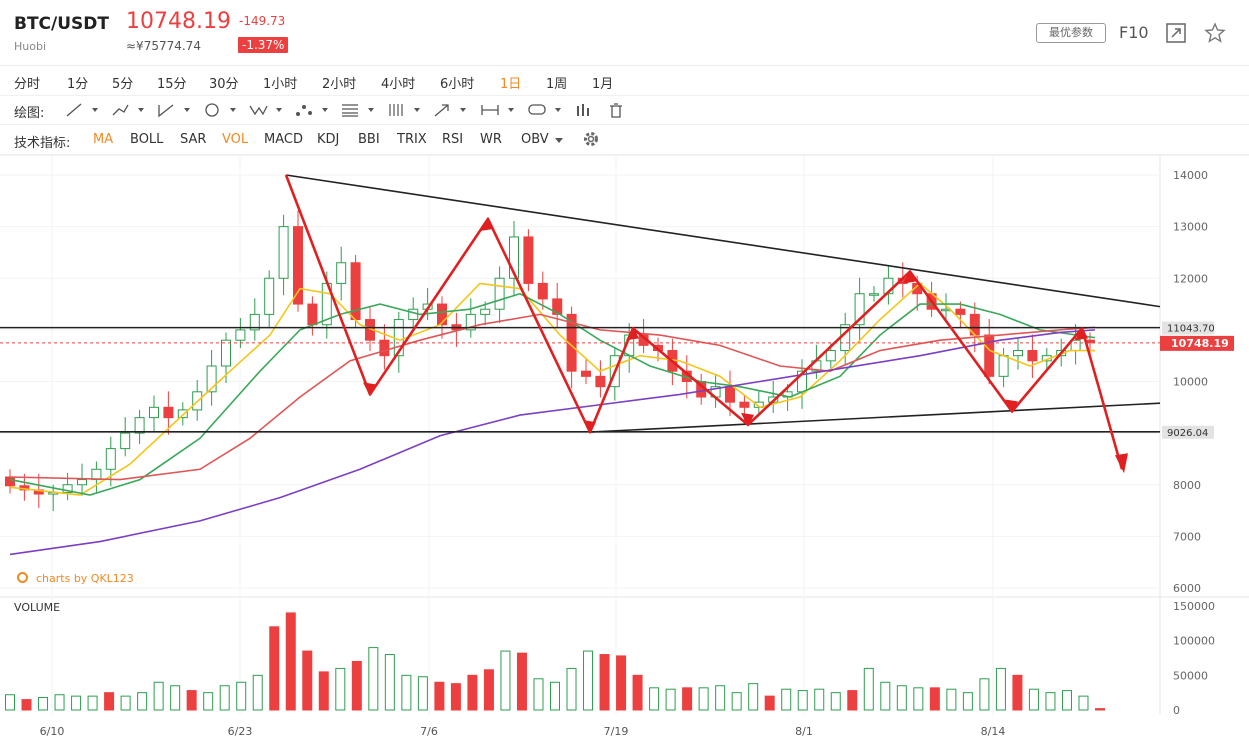 This screenshot has width=1249, height=752. I want to click on period-5m: 5分, so click(123, 84).